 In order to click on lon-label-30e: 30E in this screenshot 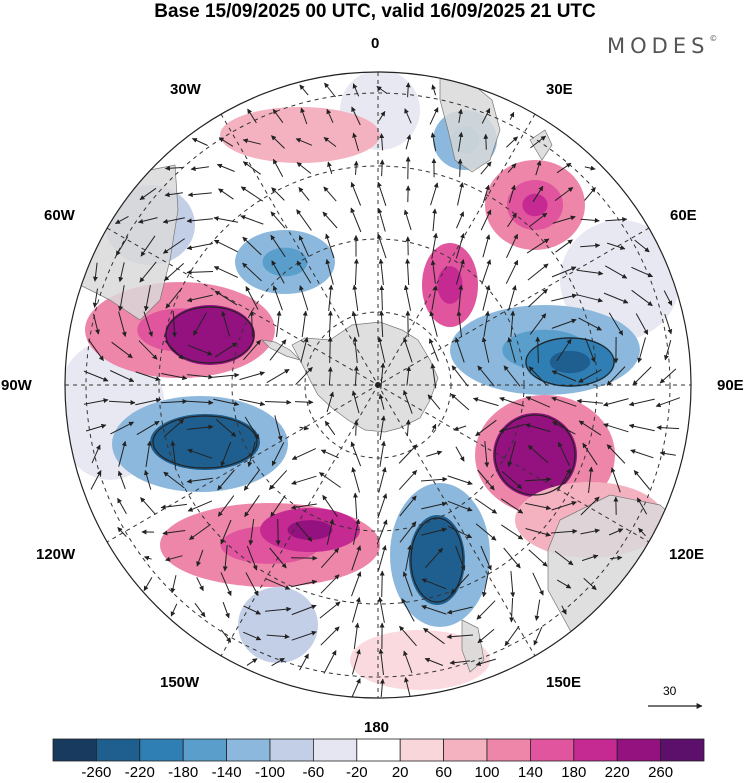, I will do `click(559, 89)`.